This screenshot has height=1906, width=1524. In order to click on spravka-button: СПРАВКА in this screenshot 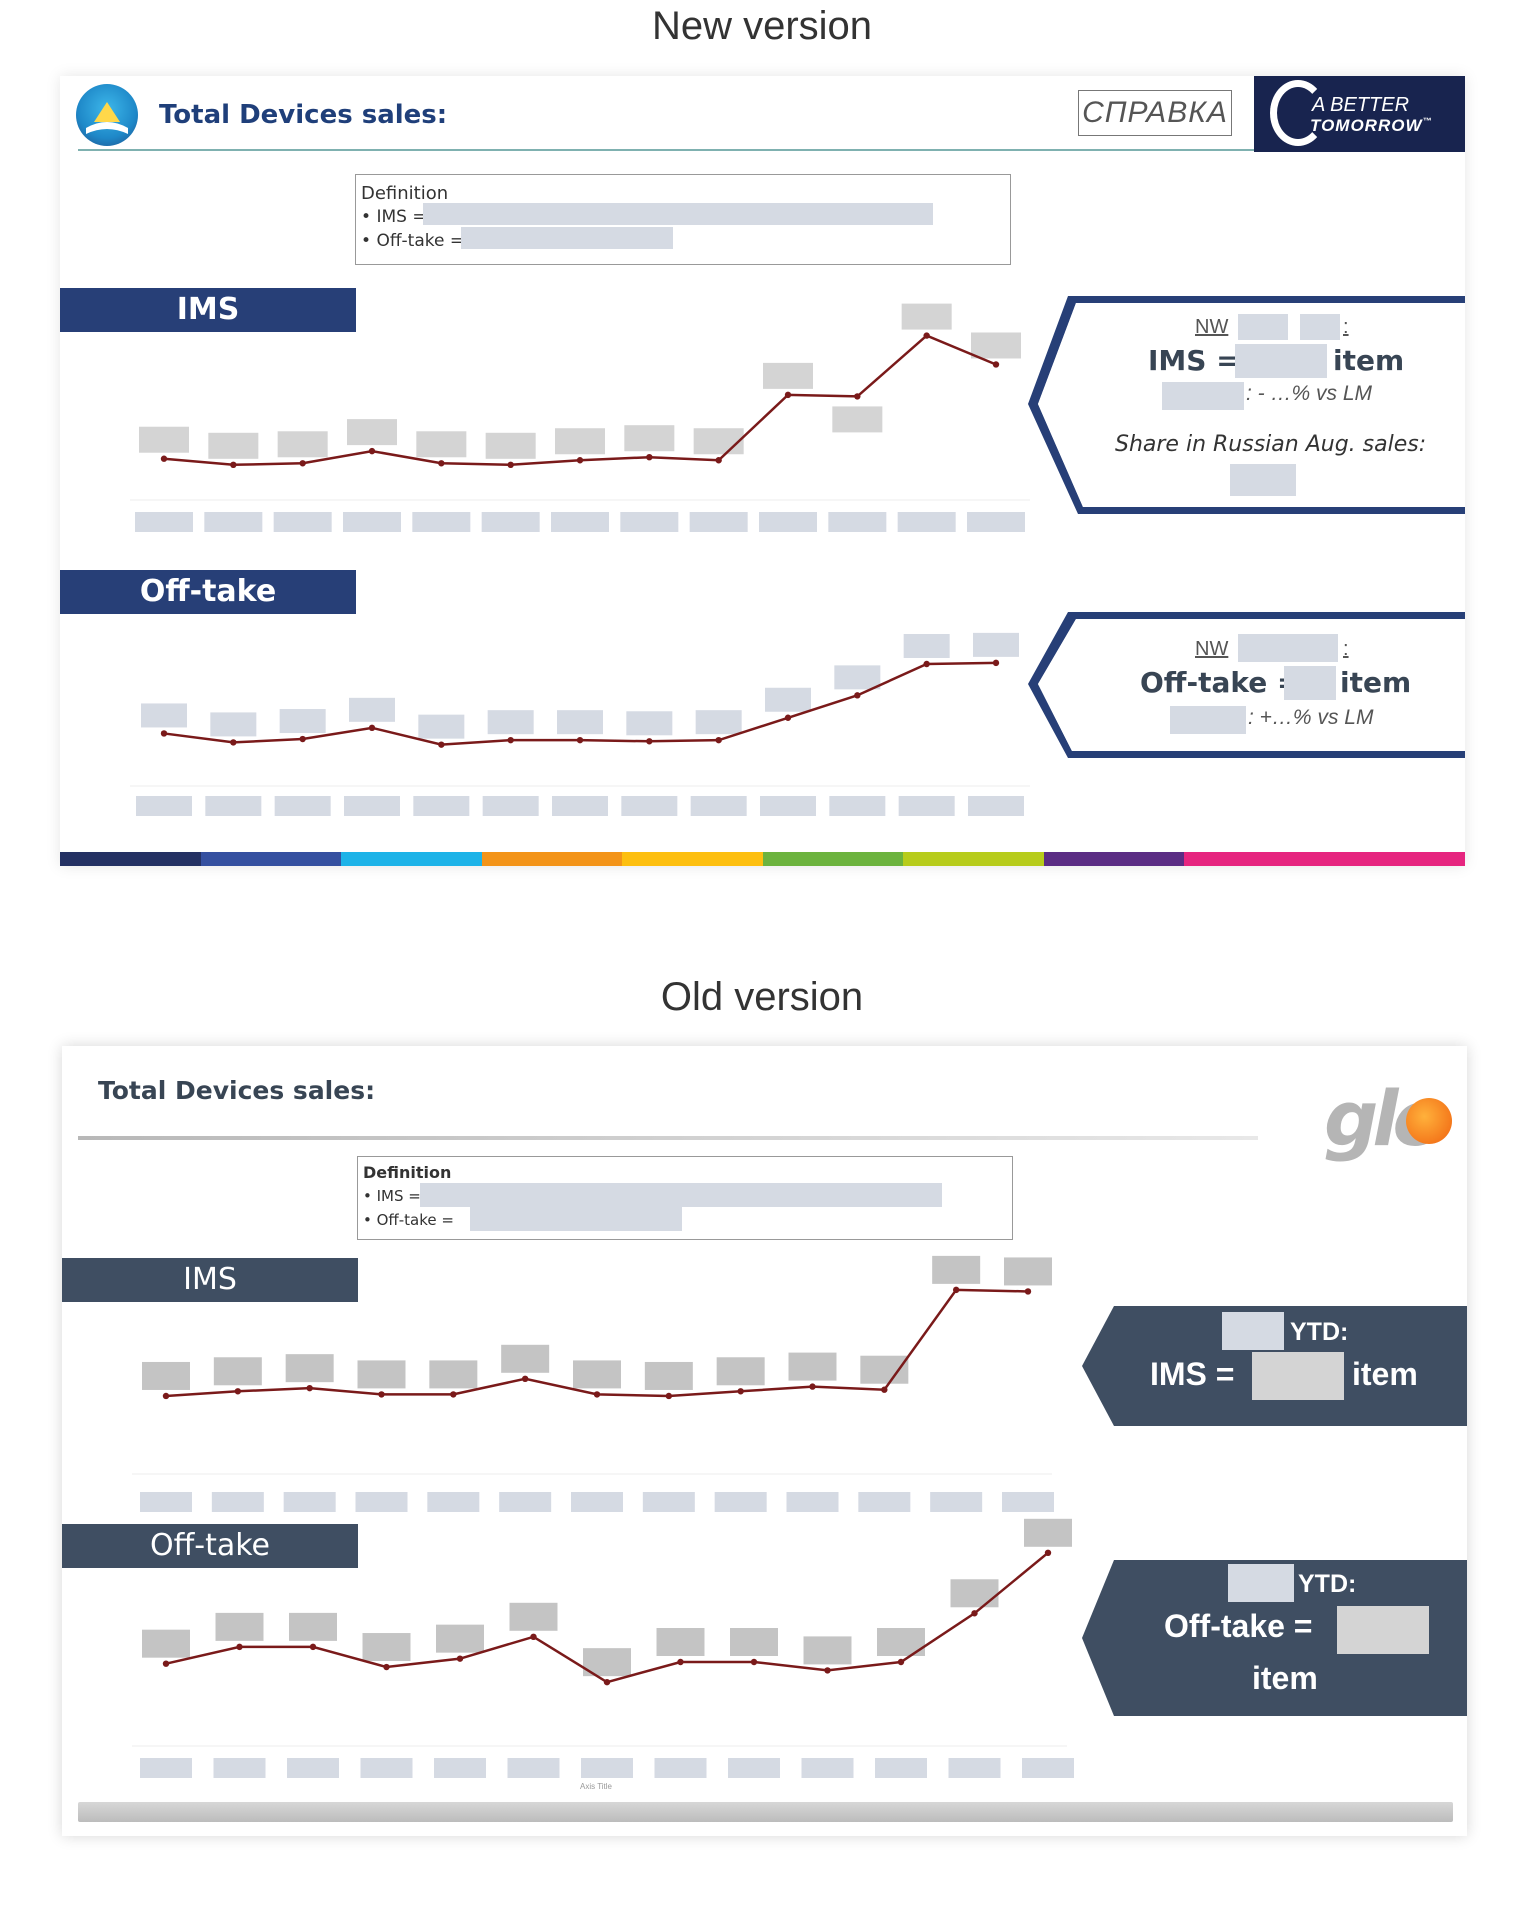, I will do `click(1155, 113)`.